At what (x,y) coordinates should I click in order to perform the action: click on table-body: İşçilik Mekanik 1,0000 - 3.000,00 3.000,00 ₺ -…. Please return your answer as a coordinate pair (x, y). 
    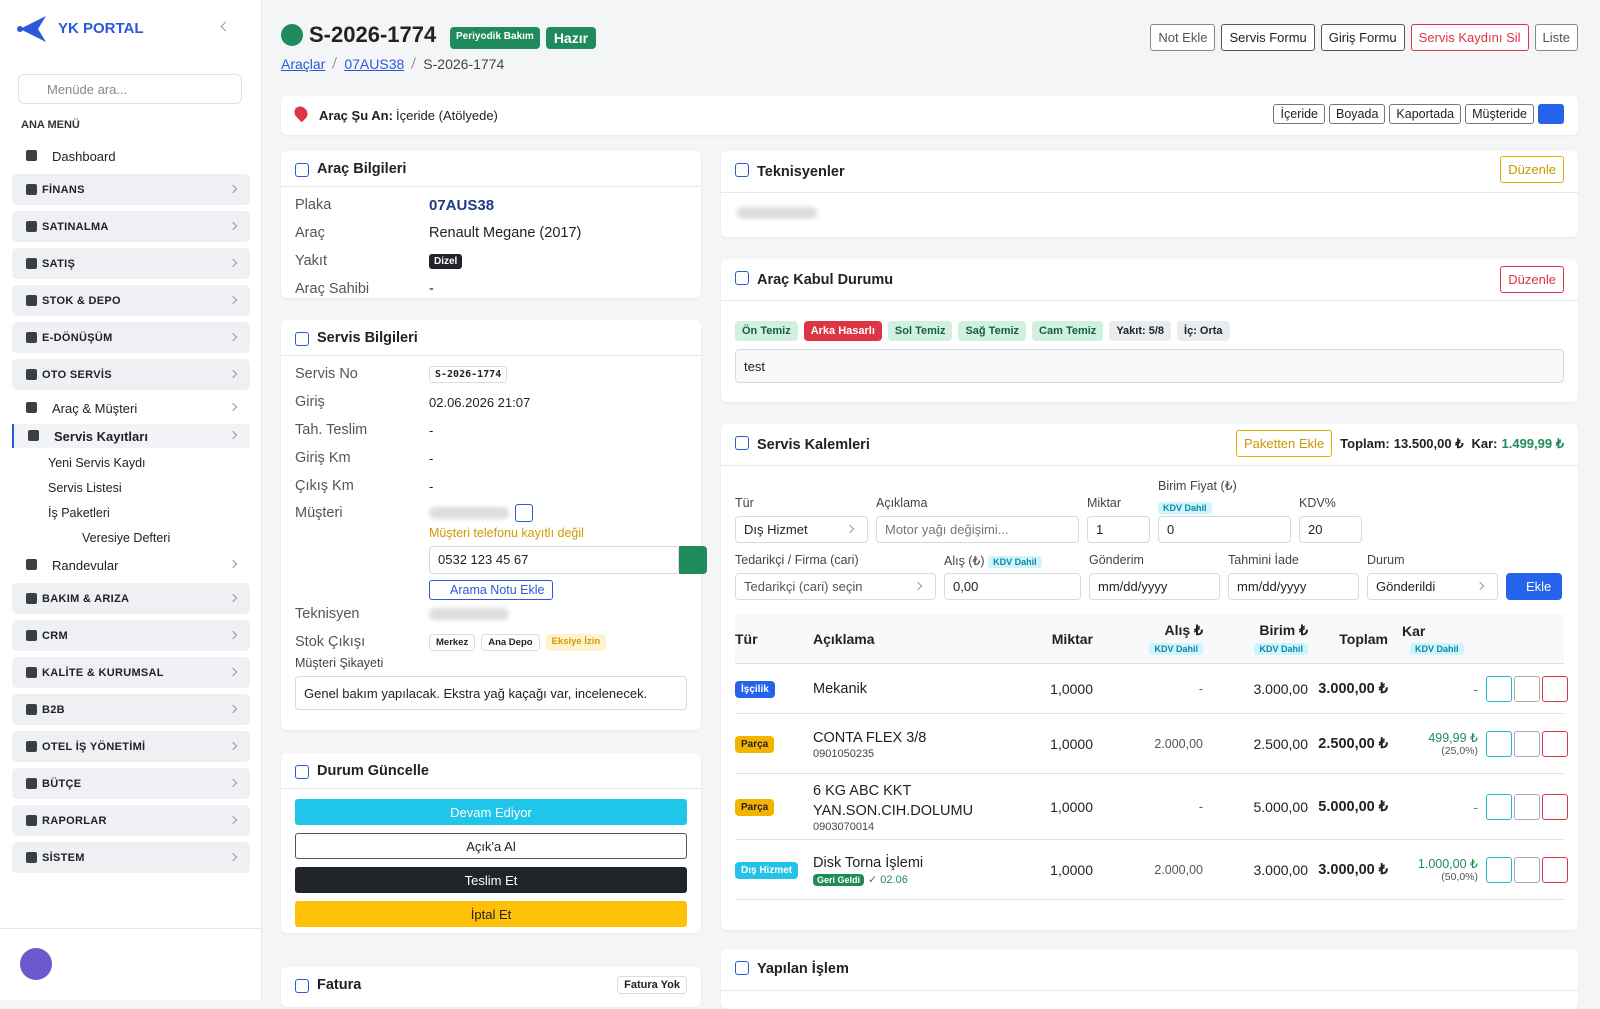
    Looking at the image, I should click on (1151, 782).